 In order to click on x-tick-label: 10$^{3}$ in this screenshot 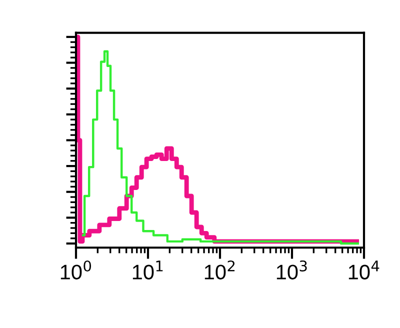, I will do `click(291, 270)`.